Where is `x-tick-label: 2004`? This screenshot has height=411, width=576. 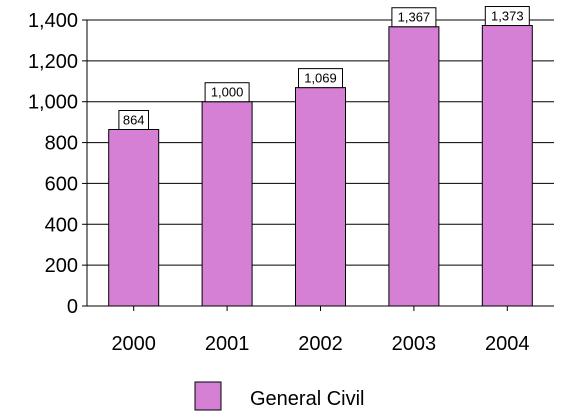 x-tick-label: 2004 is located at coordinates (507, 344).